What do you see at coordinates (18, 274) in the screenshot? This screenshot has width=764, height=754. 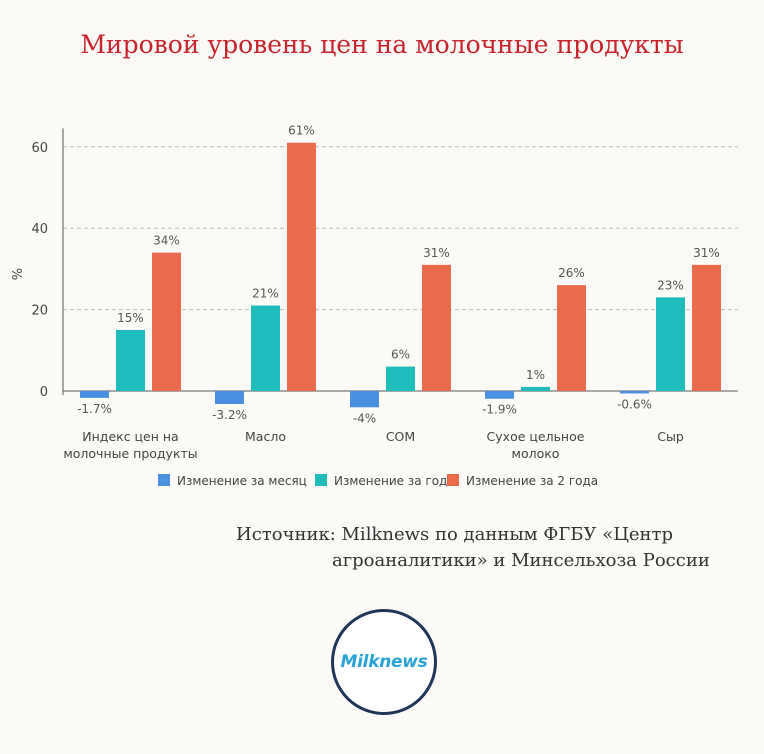 I see `y-axis-label: %` at bounding box center [18, 274].